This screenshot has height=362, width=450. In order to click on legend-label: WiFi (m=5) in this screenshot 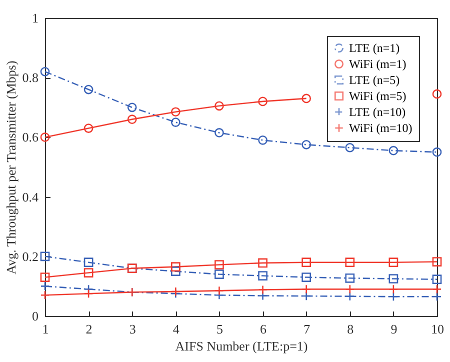, I will do `click(377, 96)`.